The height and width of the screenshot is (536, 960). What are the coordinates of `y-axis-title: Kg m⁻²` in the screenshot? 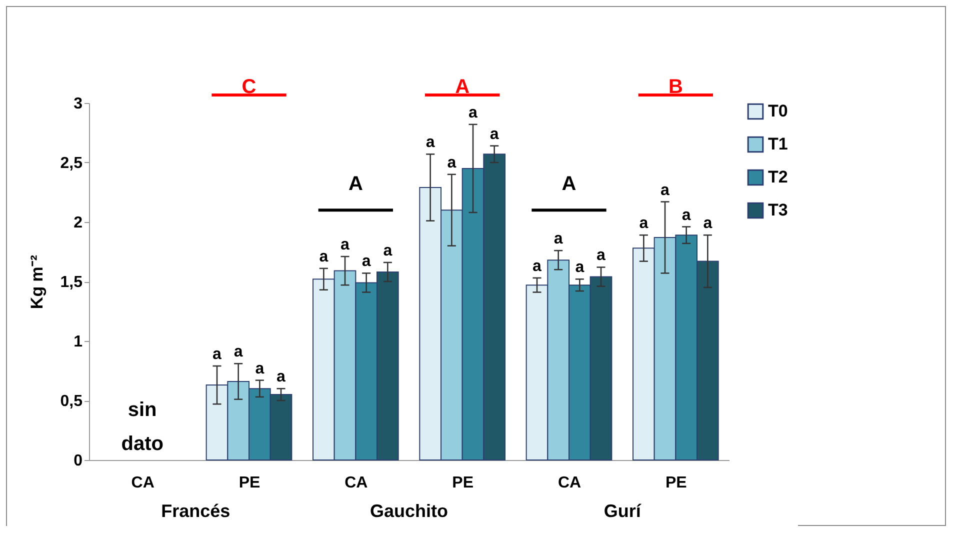 It's located at (36, 282).